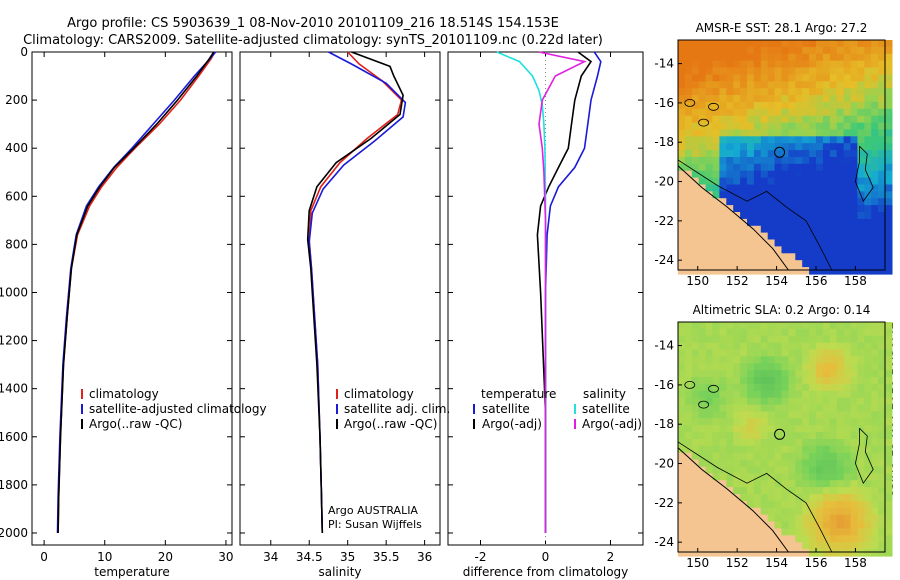 The height and width of the screenshot is (580, 900). I want to click on depth-contour, so click(755, 215).